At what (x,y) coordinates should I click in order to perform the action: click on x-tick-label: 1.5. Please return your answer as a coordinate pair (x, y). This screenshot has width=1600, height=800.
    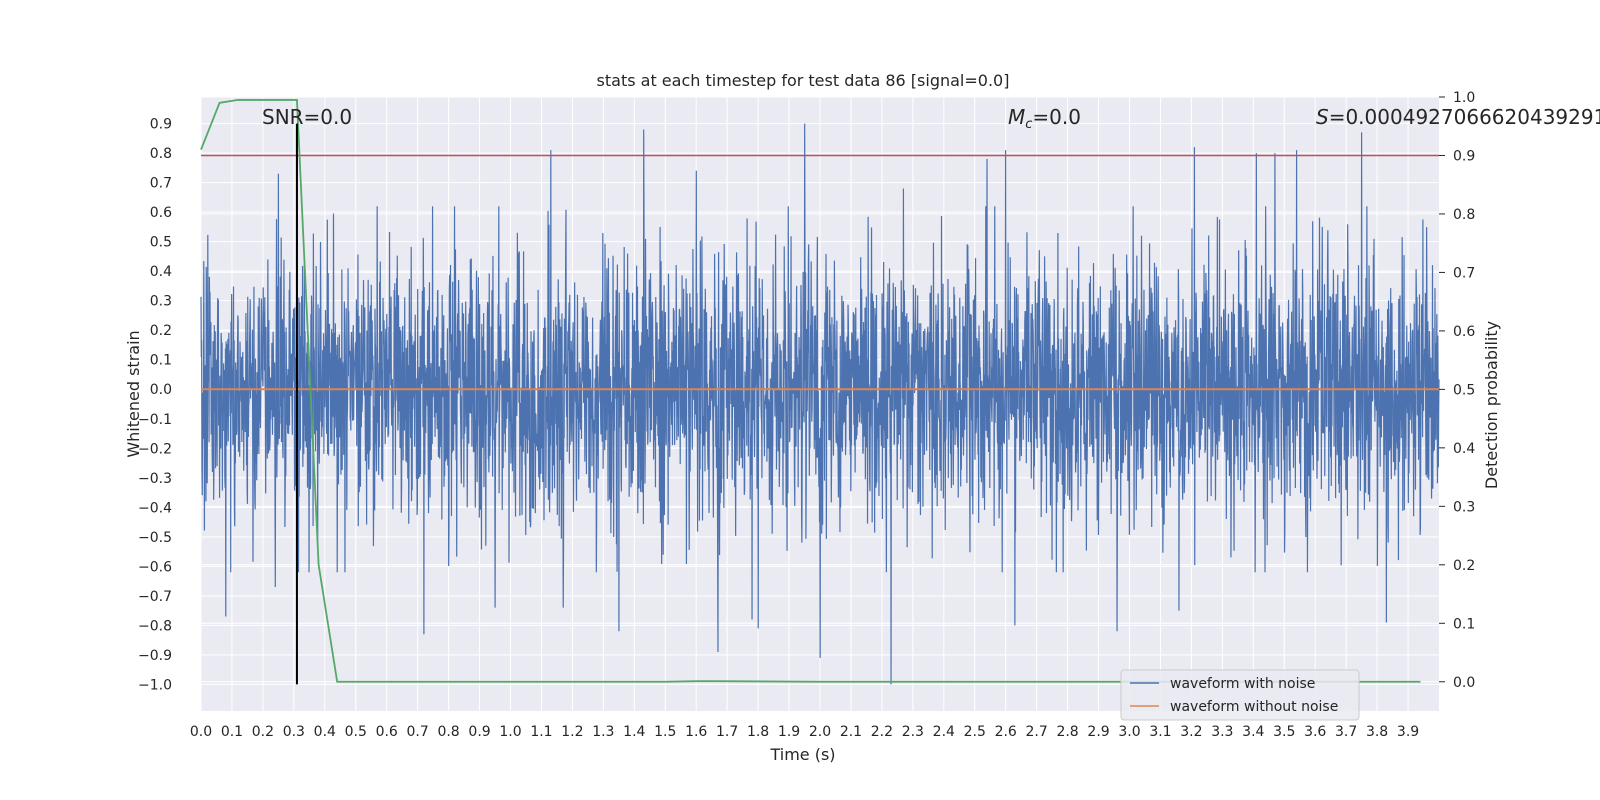
    Looking at the image, I should click on (665, 732).